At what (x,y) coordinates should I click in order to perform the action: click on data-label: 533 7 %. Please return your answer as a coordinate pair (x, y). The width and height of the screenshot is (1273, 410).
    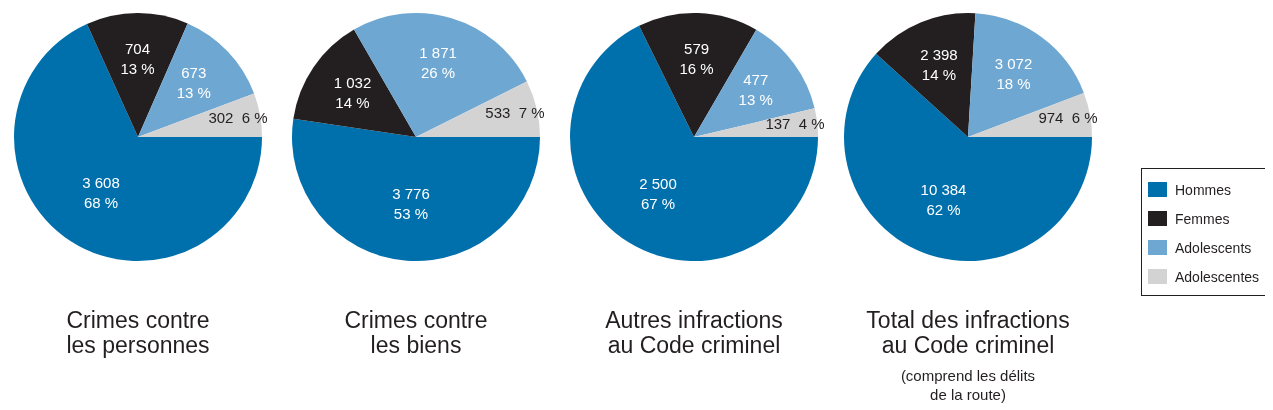
    Looking at the image, I should click on (515, 112).